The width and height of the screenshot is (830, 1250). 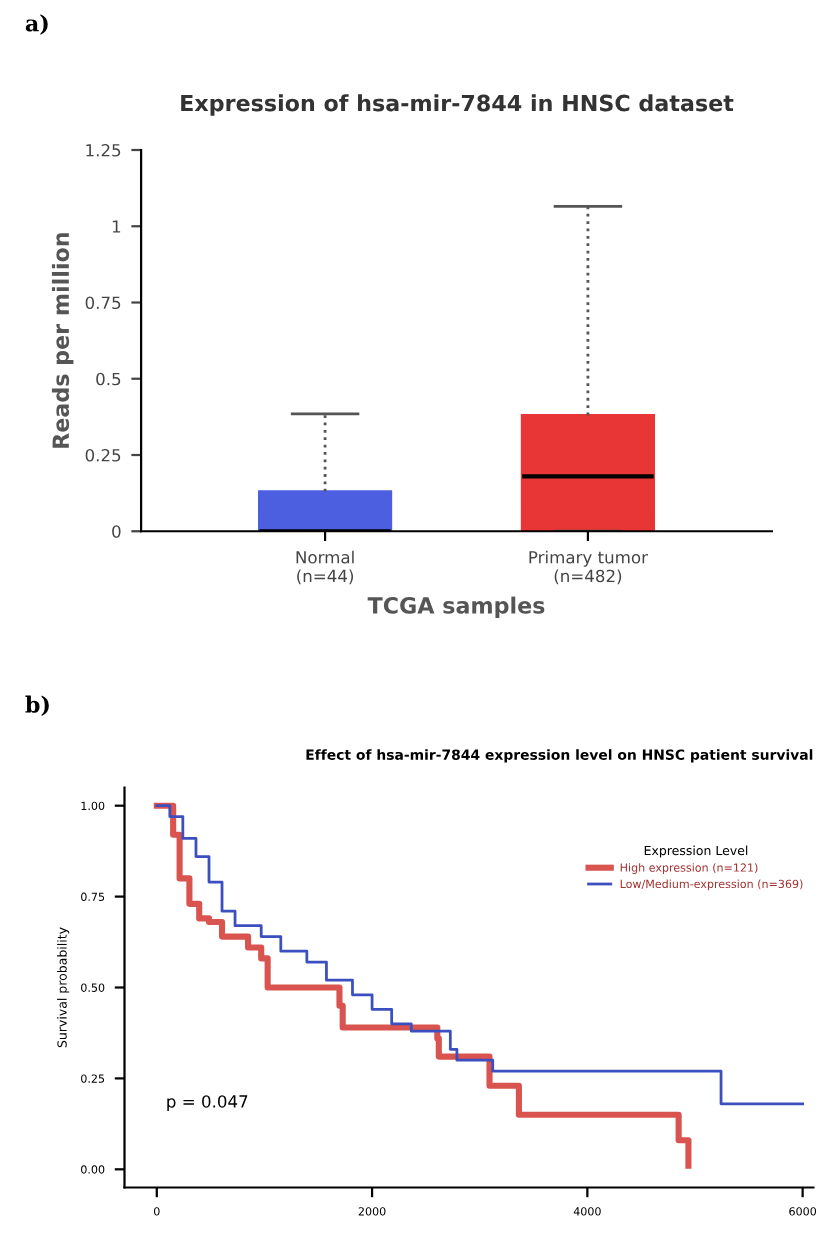 What do you see at coordinates (37, 705) in the screenshot?
I see `text: b)` at bounding box center [37, 705].